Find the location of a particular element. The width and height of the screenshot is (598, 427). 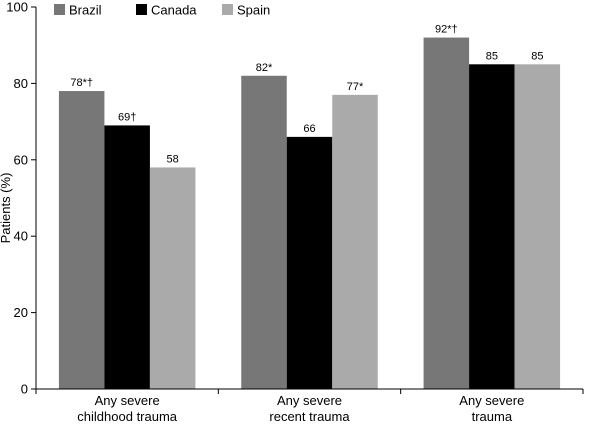

data-label: 69† is located at coordinates (127, 117).